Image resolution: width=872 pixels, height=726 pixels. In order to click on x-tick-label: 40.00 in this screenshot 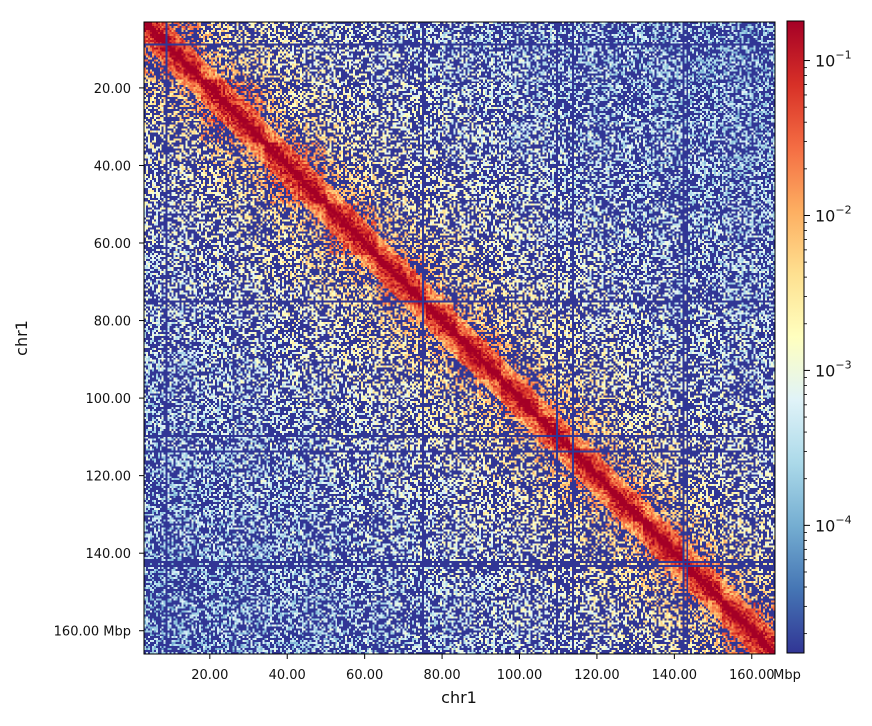, I will do `click(287, 675)`.